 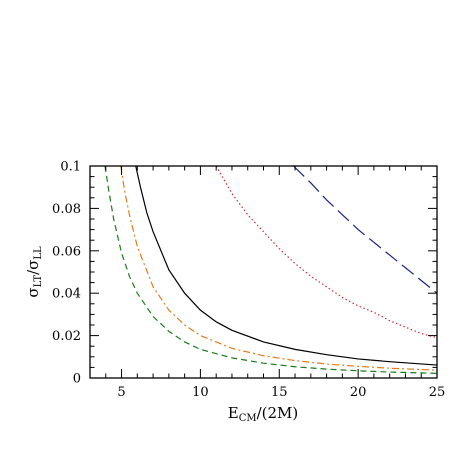 What do you see at coordinates (279, 392) in the screenshot?
I see `x-tick-label: 15` at bounding box center [279, 392].